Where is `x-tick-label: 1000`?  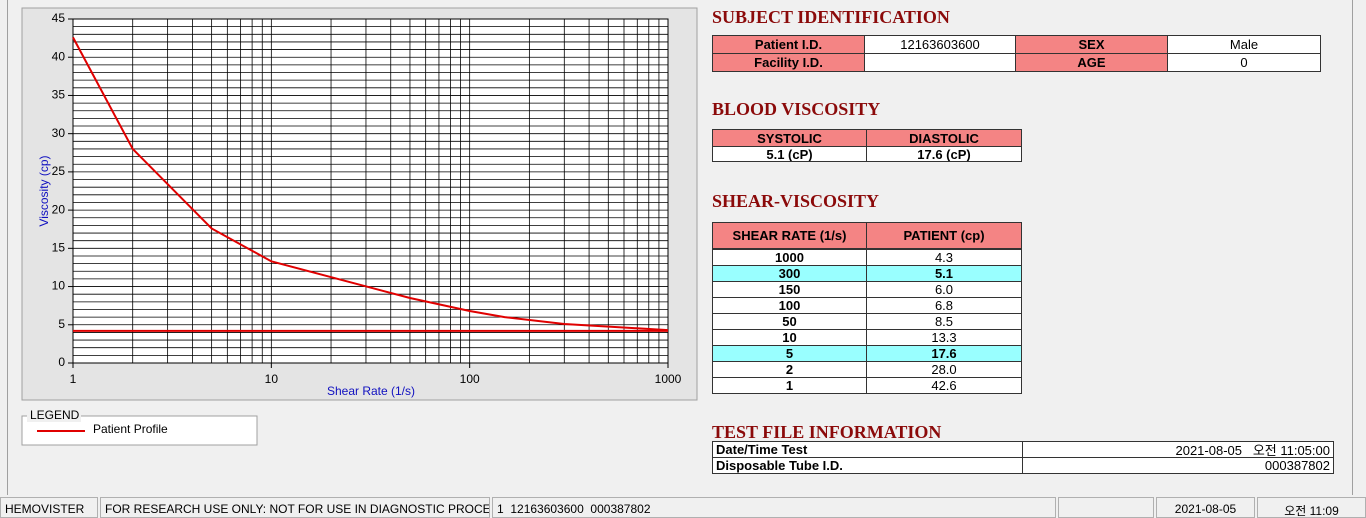 x-tick-label: 1000 is located at coordinates (668, 379).